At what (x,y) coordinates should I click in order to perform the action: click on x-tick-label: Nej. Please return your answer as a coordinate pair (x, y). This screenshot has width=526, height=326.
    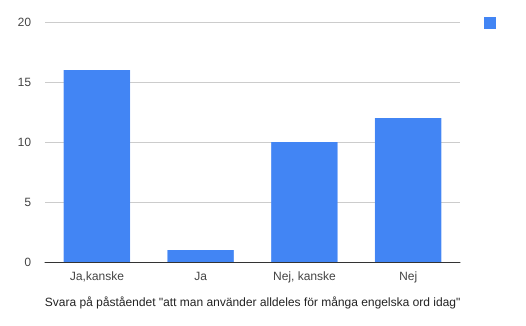
    Looking at the image, I should click on (408, 276).